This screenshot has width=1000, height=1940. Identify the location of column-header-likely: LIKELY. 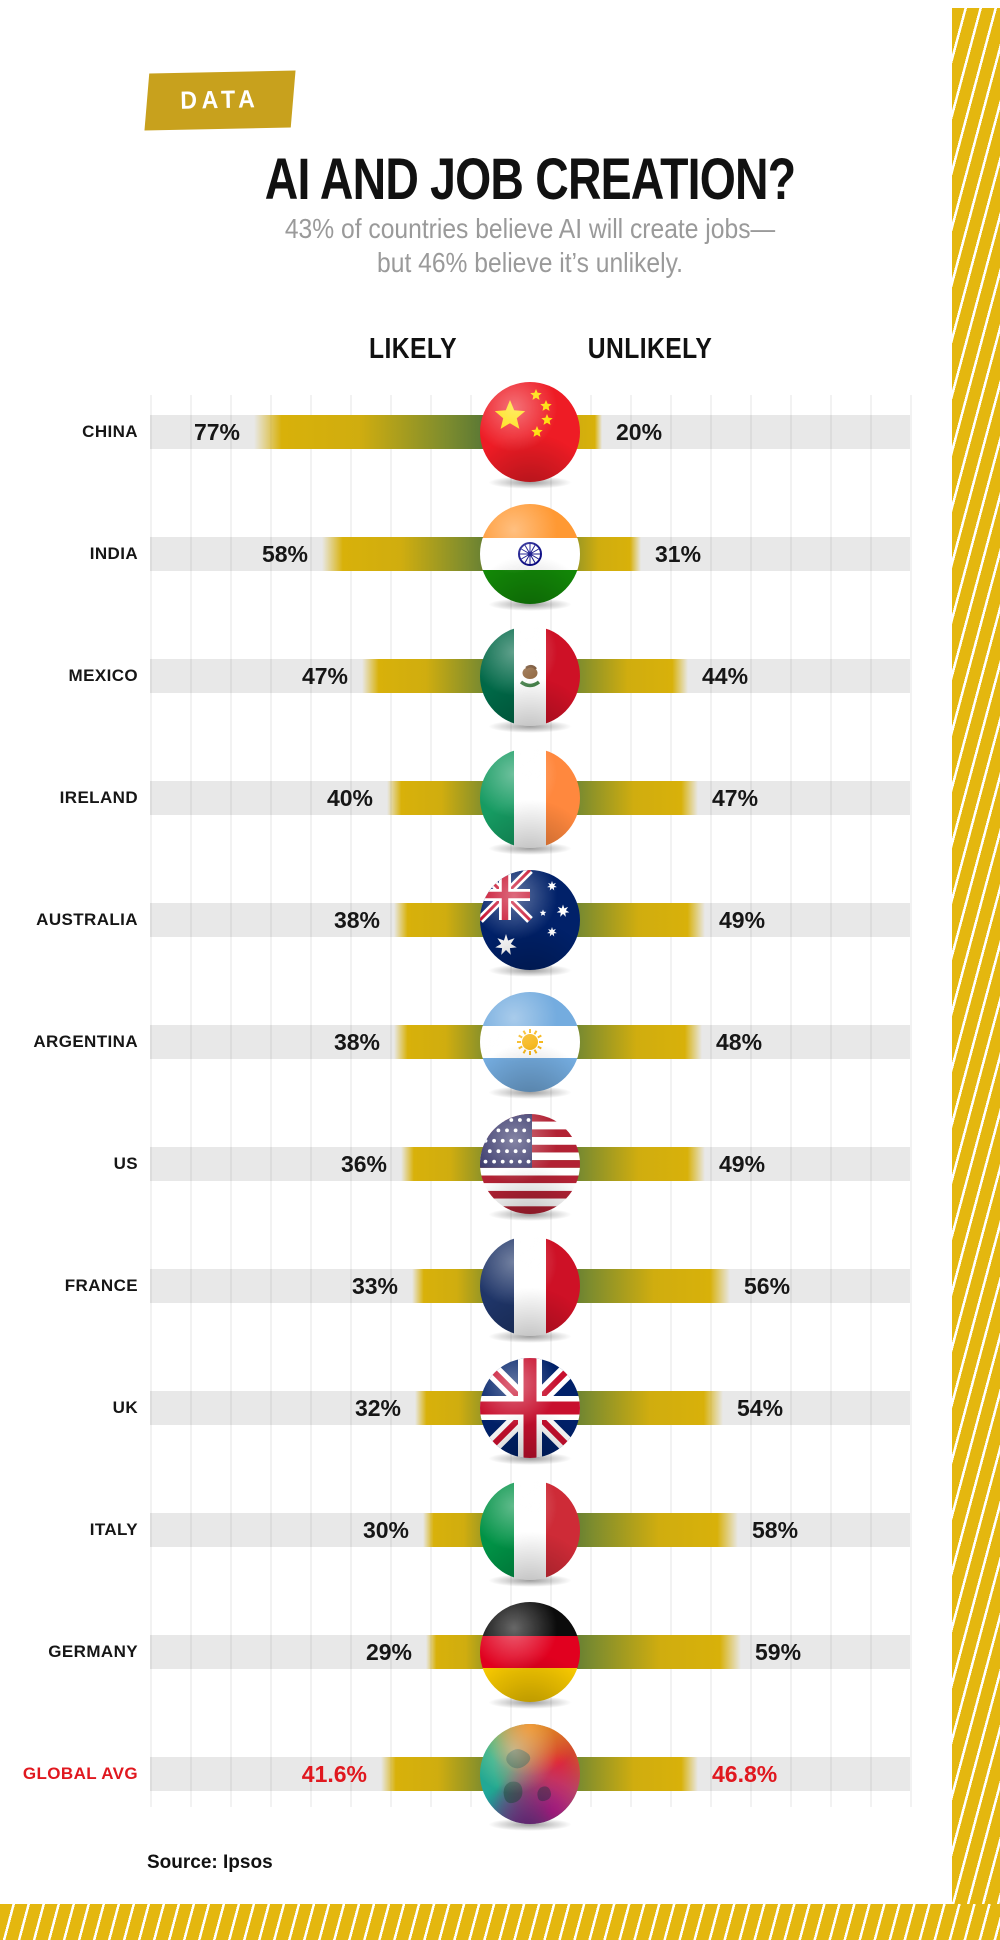
(413, 349).